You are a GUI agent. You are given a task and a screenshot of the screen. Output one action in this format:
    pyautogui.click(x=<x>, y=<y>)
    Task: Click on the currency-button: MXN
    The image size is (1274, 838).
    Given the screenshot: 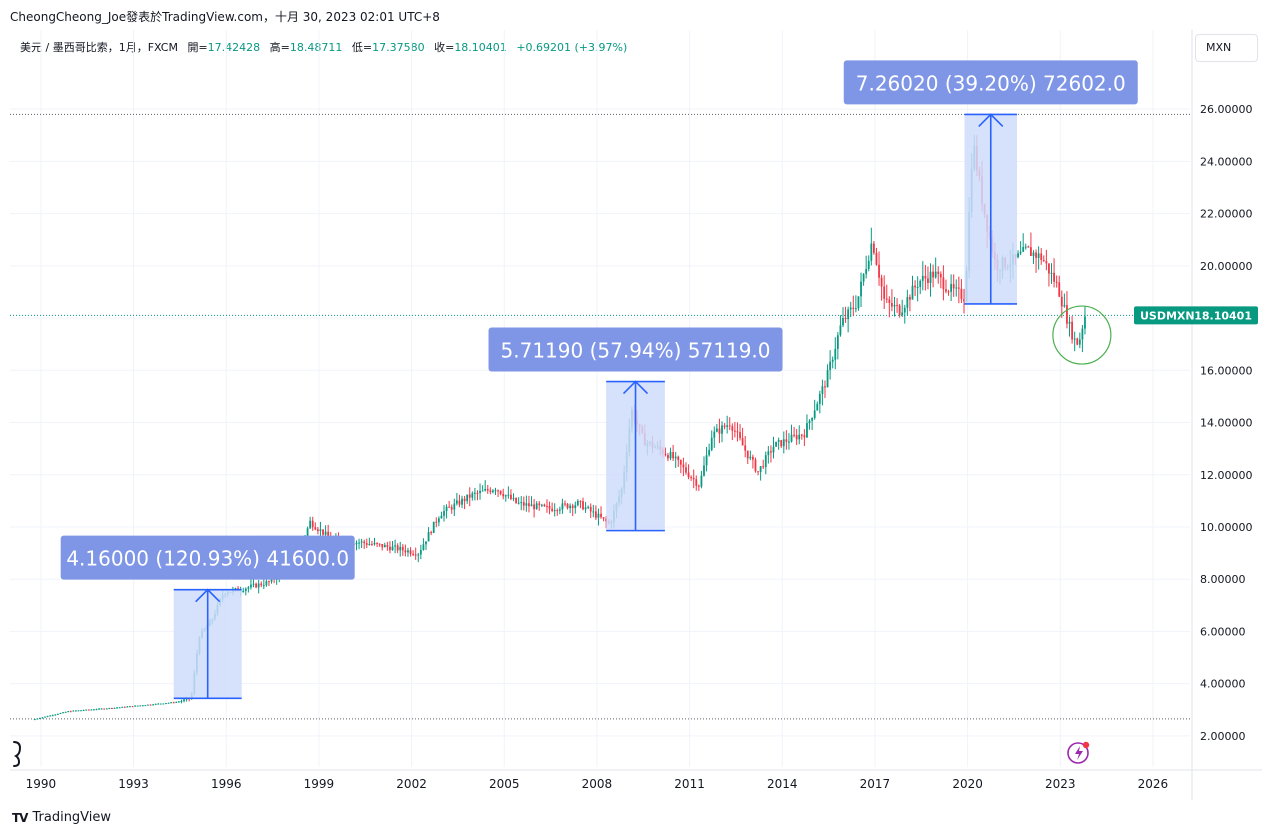 What is the action you would take?
    pyautogui.click(x=1226, y=48)
    